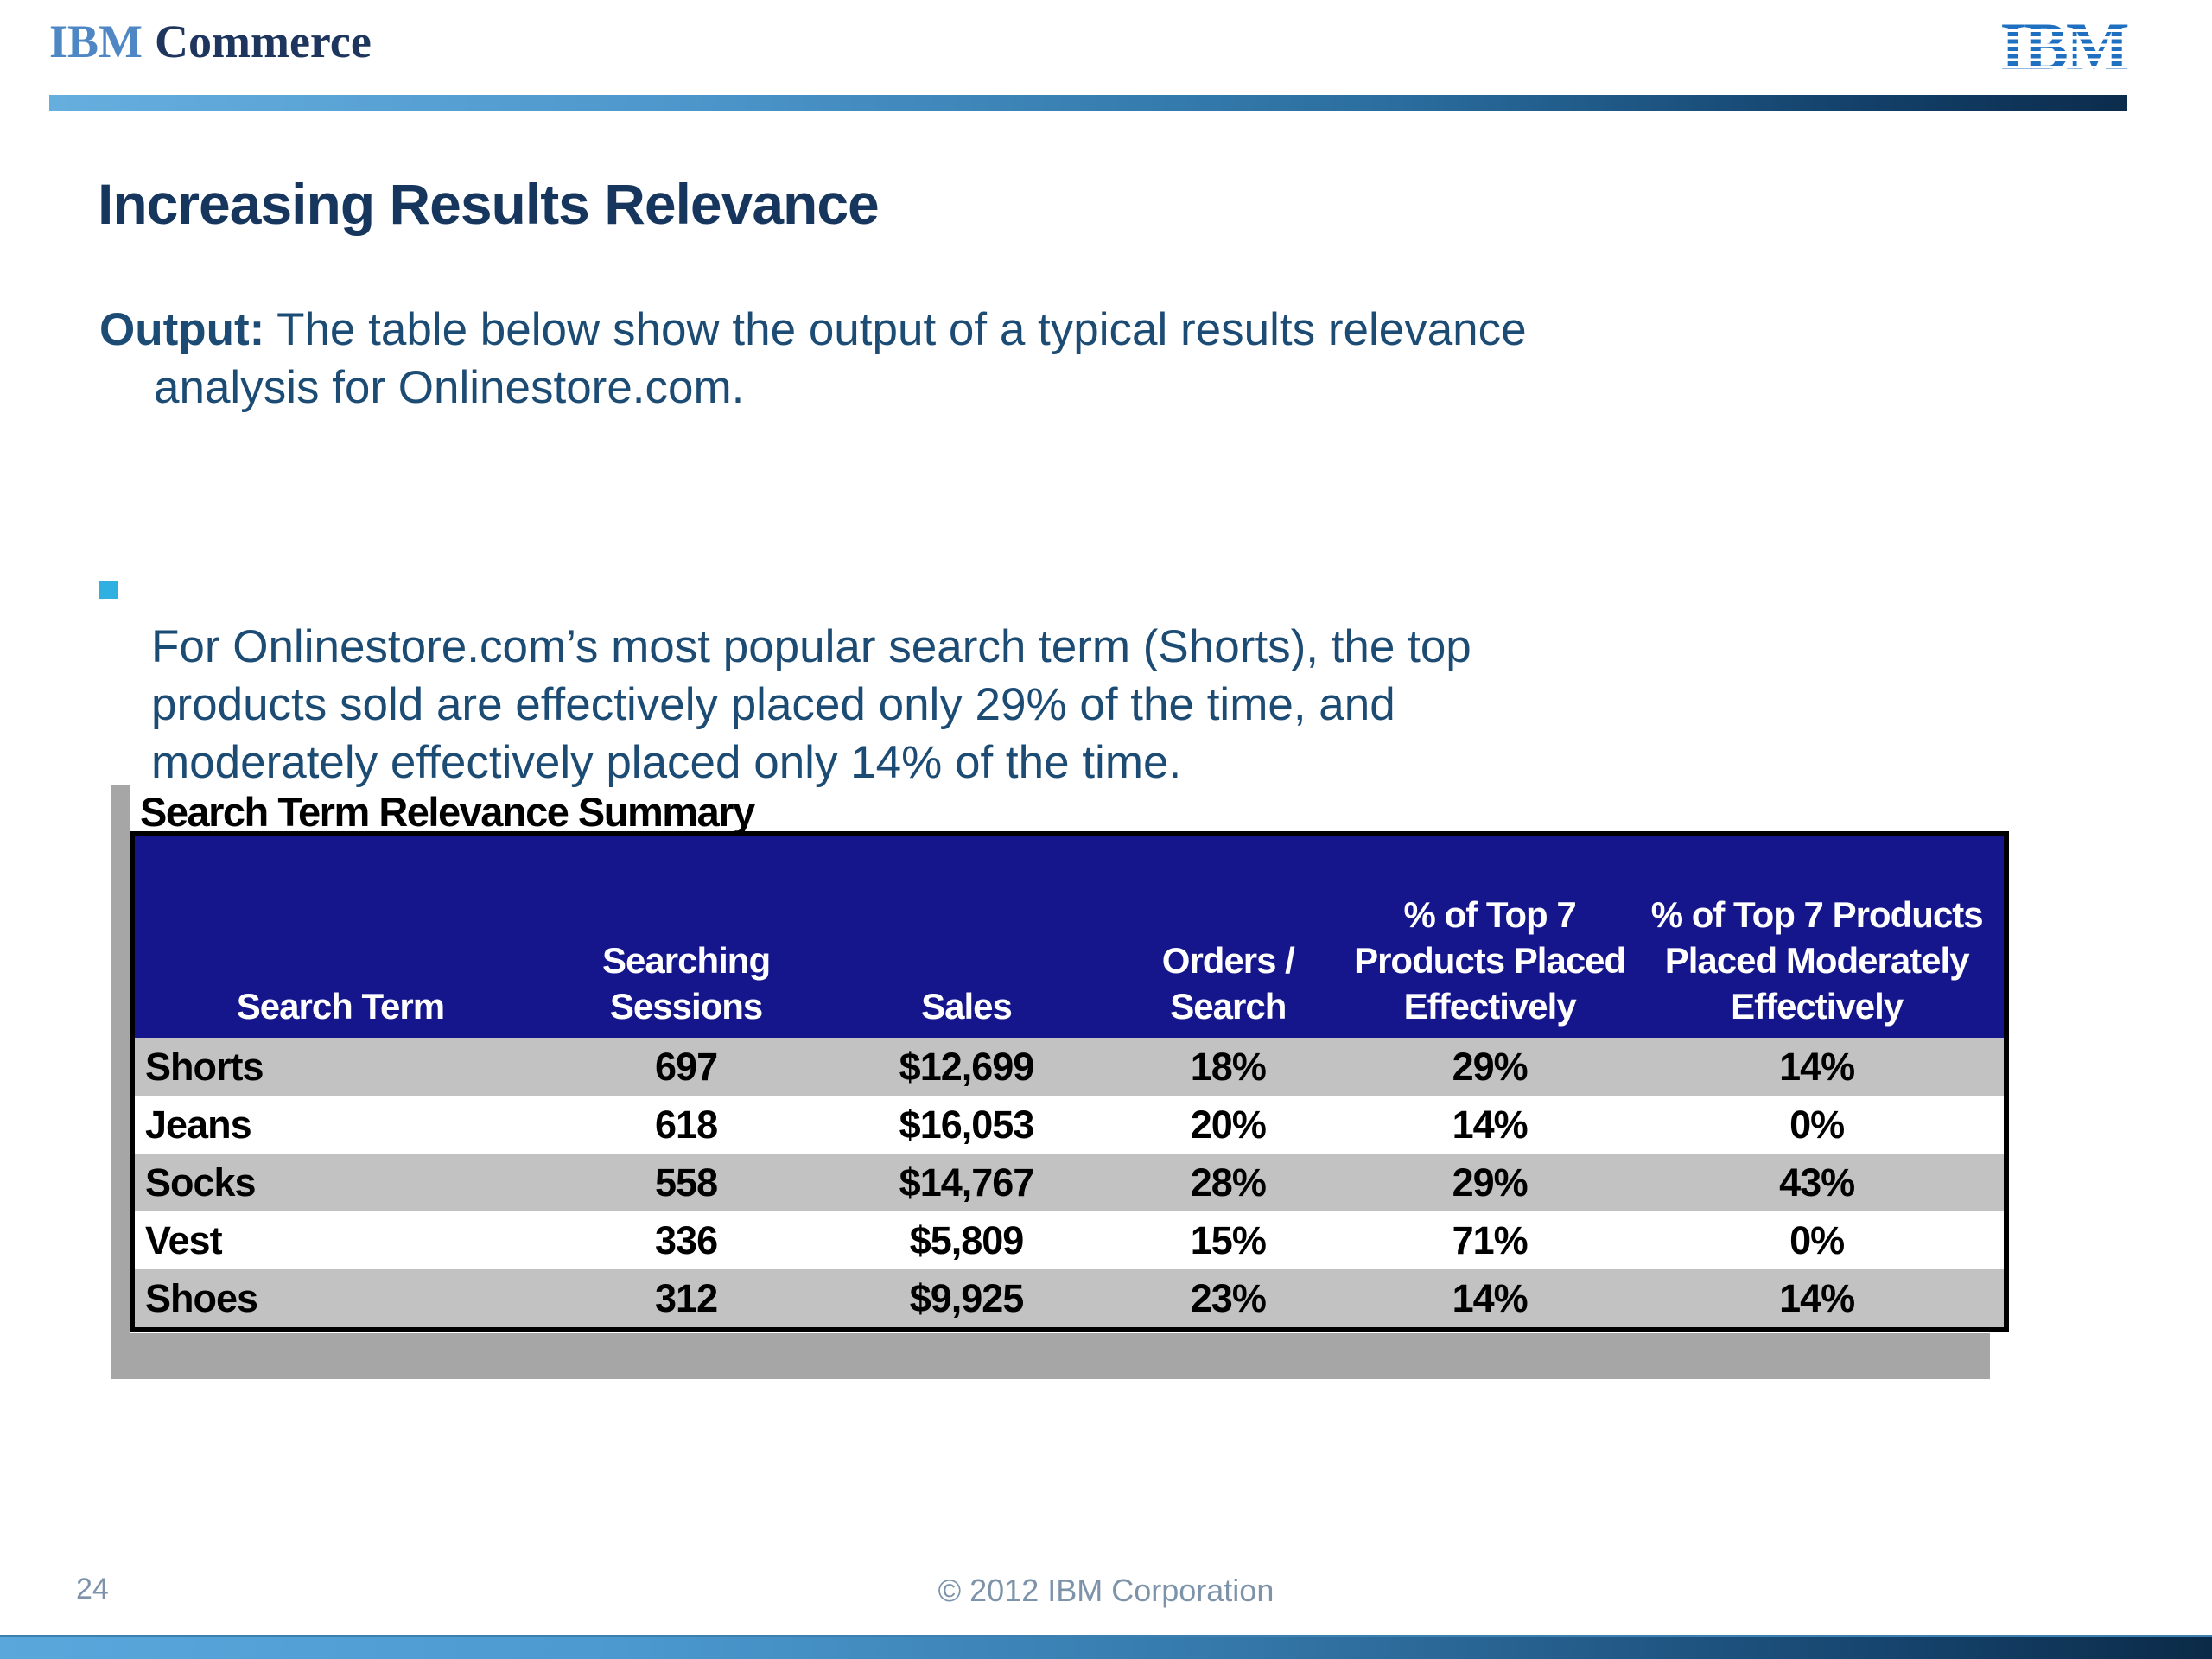 Image resolution: width=2212 pixels, height=1659 pixels. I want to click on value-cell: 558, so click(686, 1182).